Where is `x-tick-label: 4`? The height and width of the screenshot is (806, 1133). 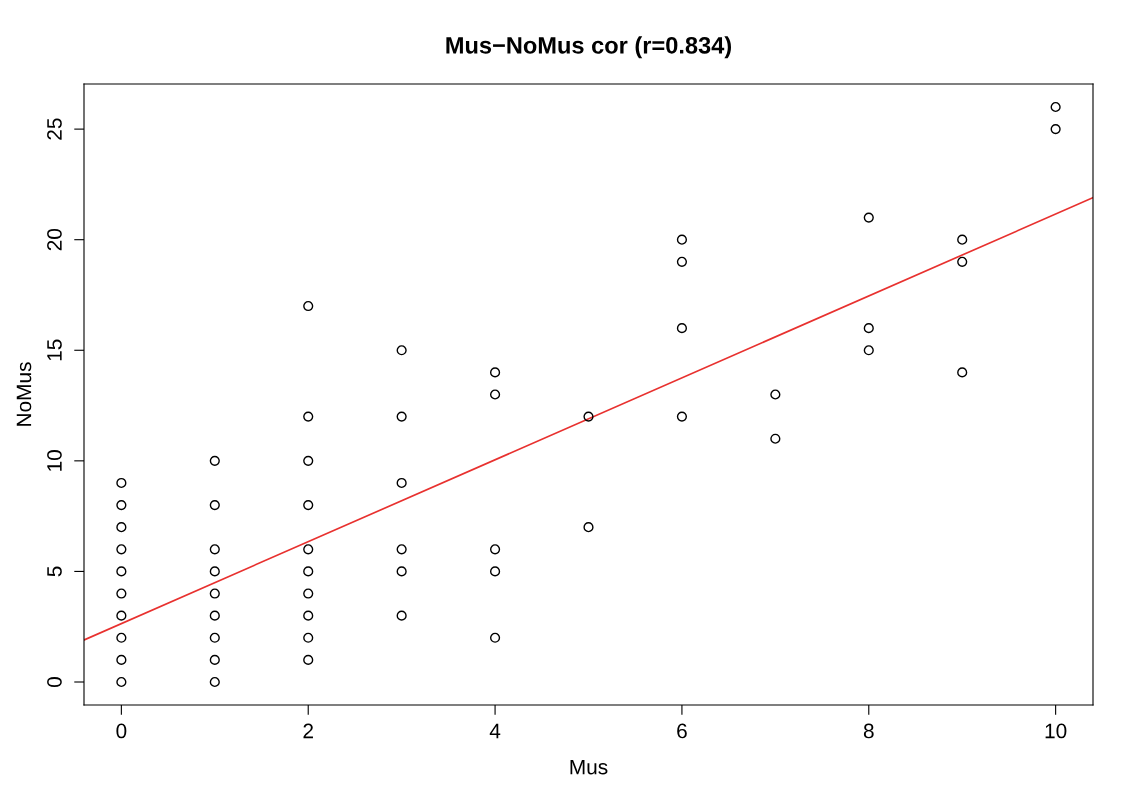 x-tick-label: 4 is located at coordinates (495, 731).